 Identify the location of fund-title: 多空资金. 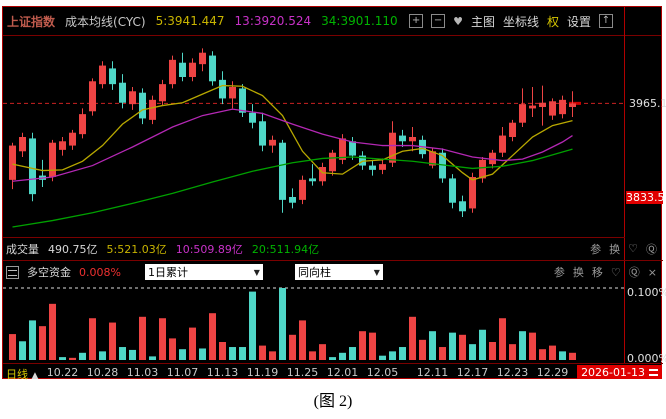
(49, 272).